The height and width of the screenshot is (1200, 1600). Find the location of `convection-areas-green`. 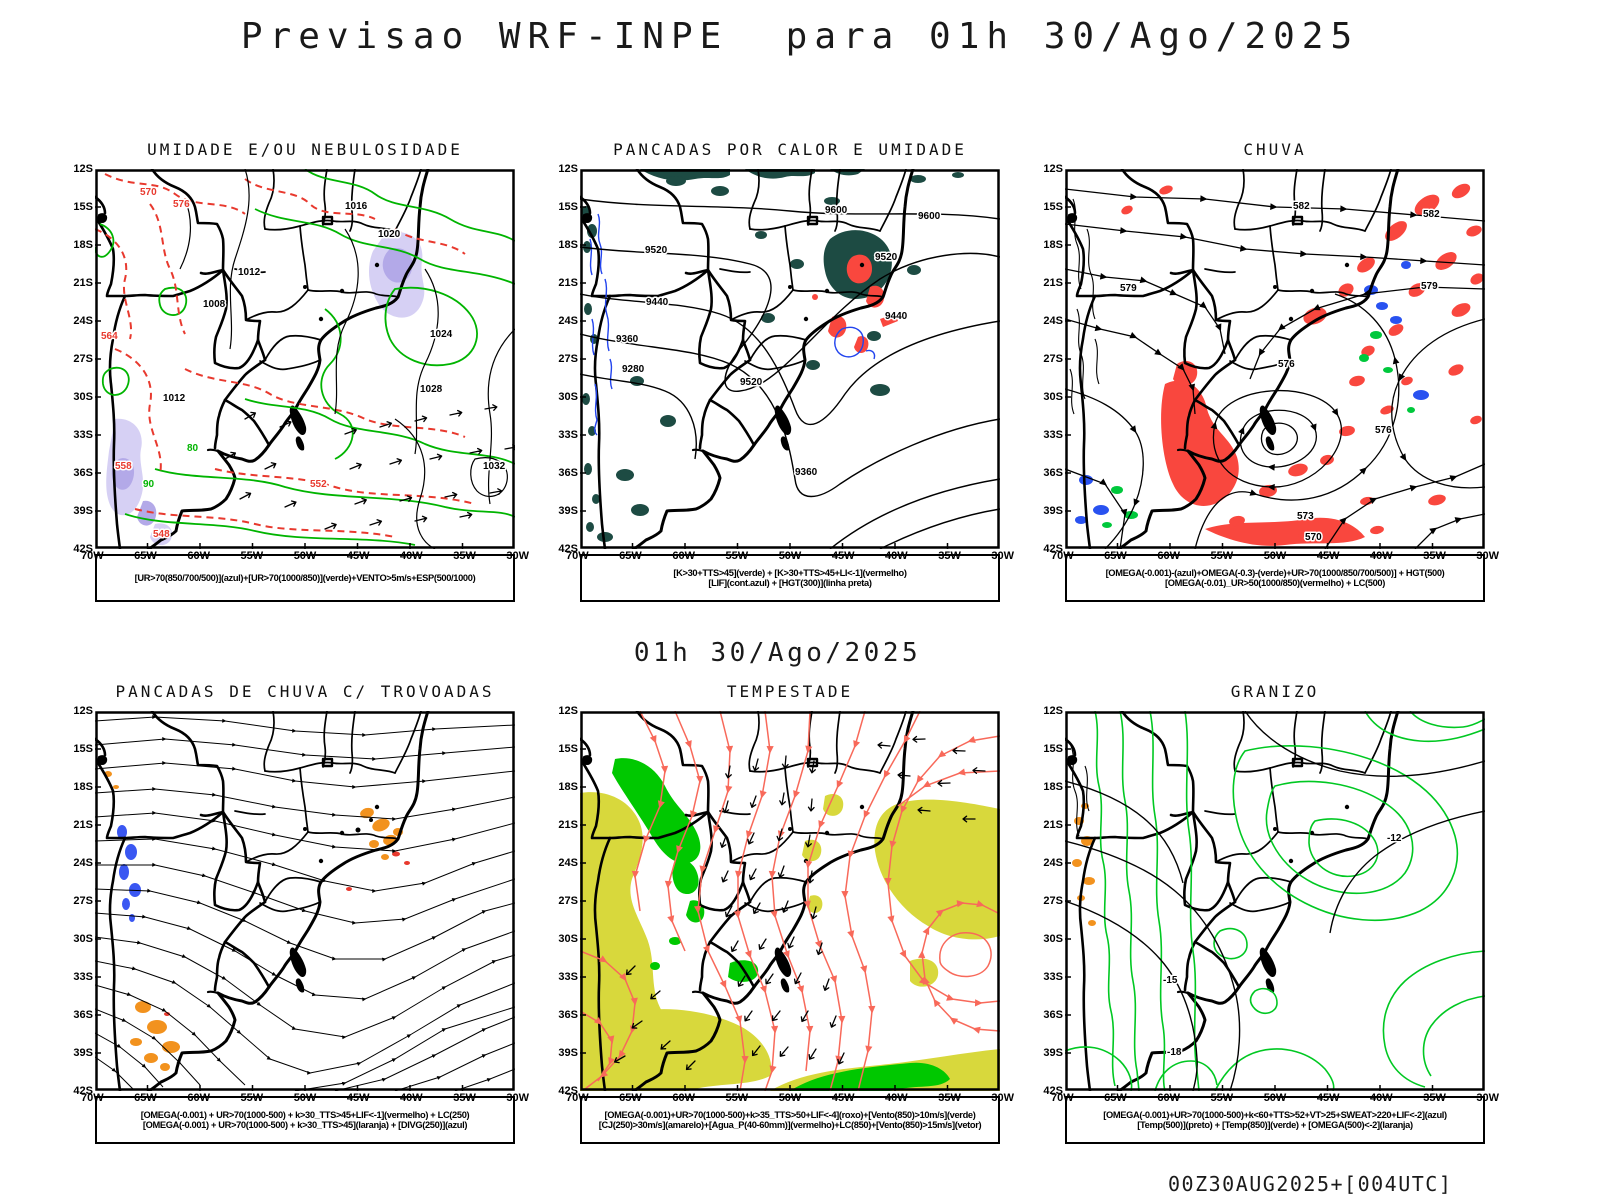

convection-areas-green is located at coordinates (772, 355).